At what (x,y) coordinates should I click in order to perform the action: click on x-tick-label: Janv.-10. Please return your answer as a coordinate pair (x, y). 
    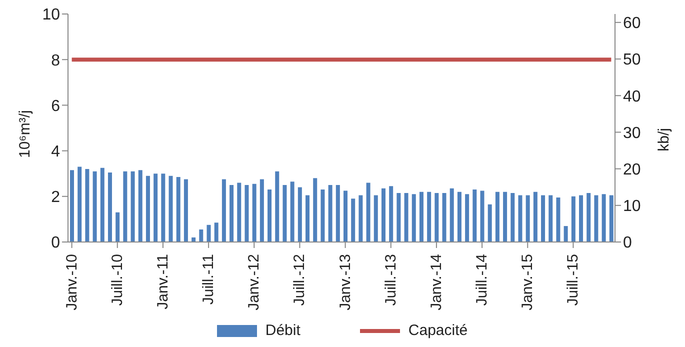
    Looking at the image, I should click on (71, 282).